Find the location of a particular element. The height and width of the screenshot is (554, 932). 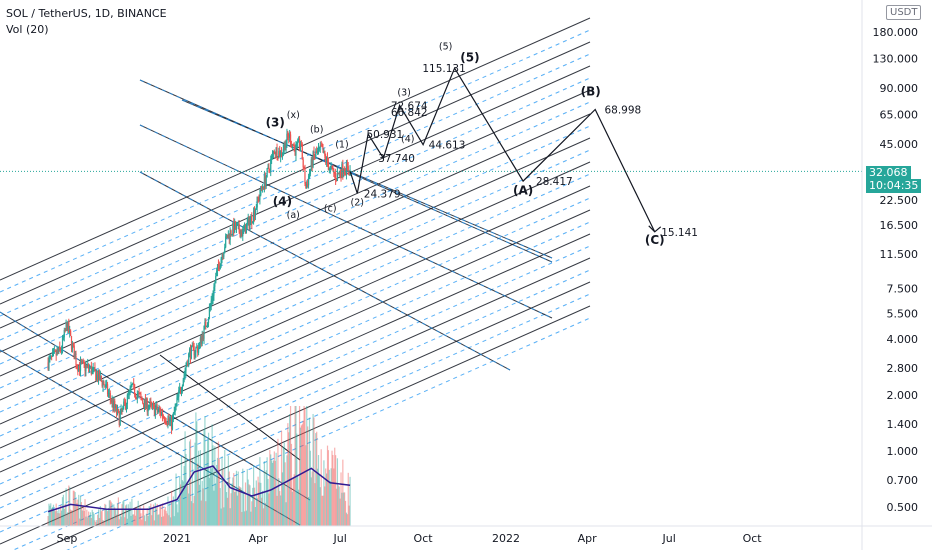

x-tick-label: Oct is located at coordinates (424, 538).